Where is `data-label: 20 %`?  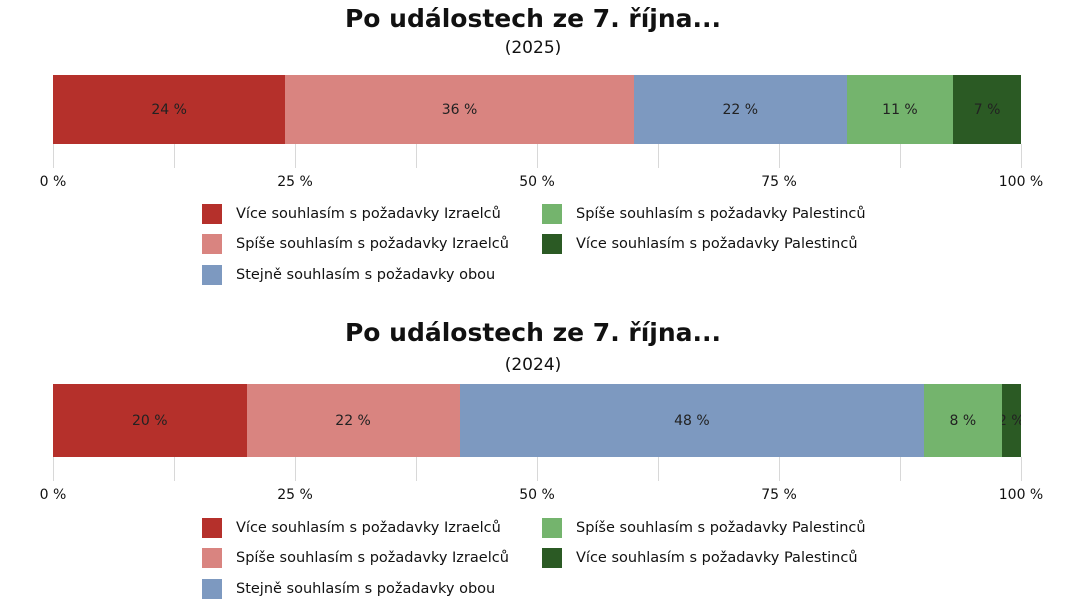
data-label: 20 % is located at coordinates (150, 420).